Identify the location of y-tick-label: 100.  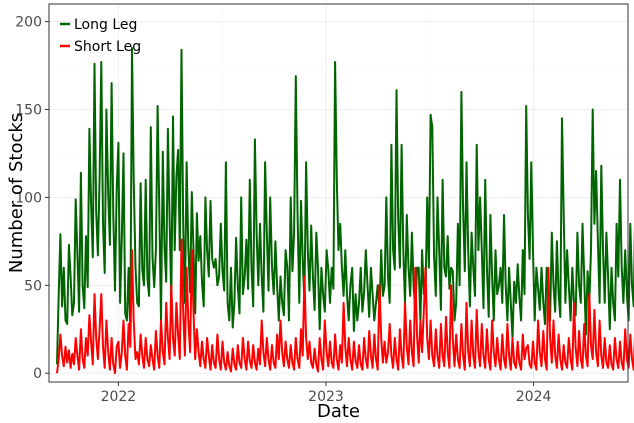
(28, 198).